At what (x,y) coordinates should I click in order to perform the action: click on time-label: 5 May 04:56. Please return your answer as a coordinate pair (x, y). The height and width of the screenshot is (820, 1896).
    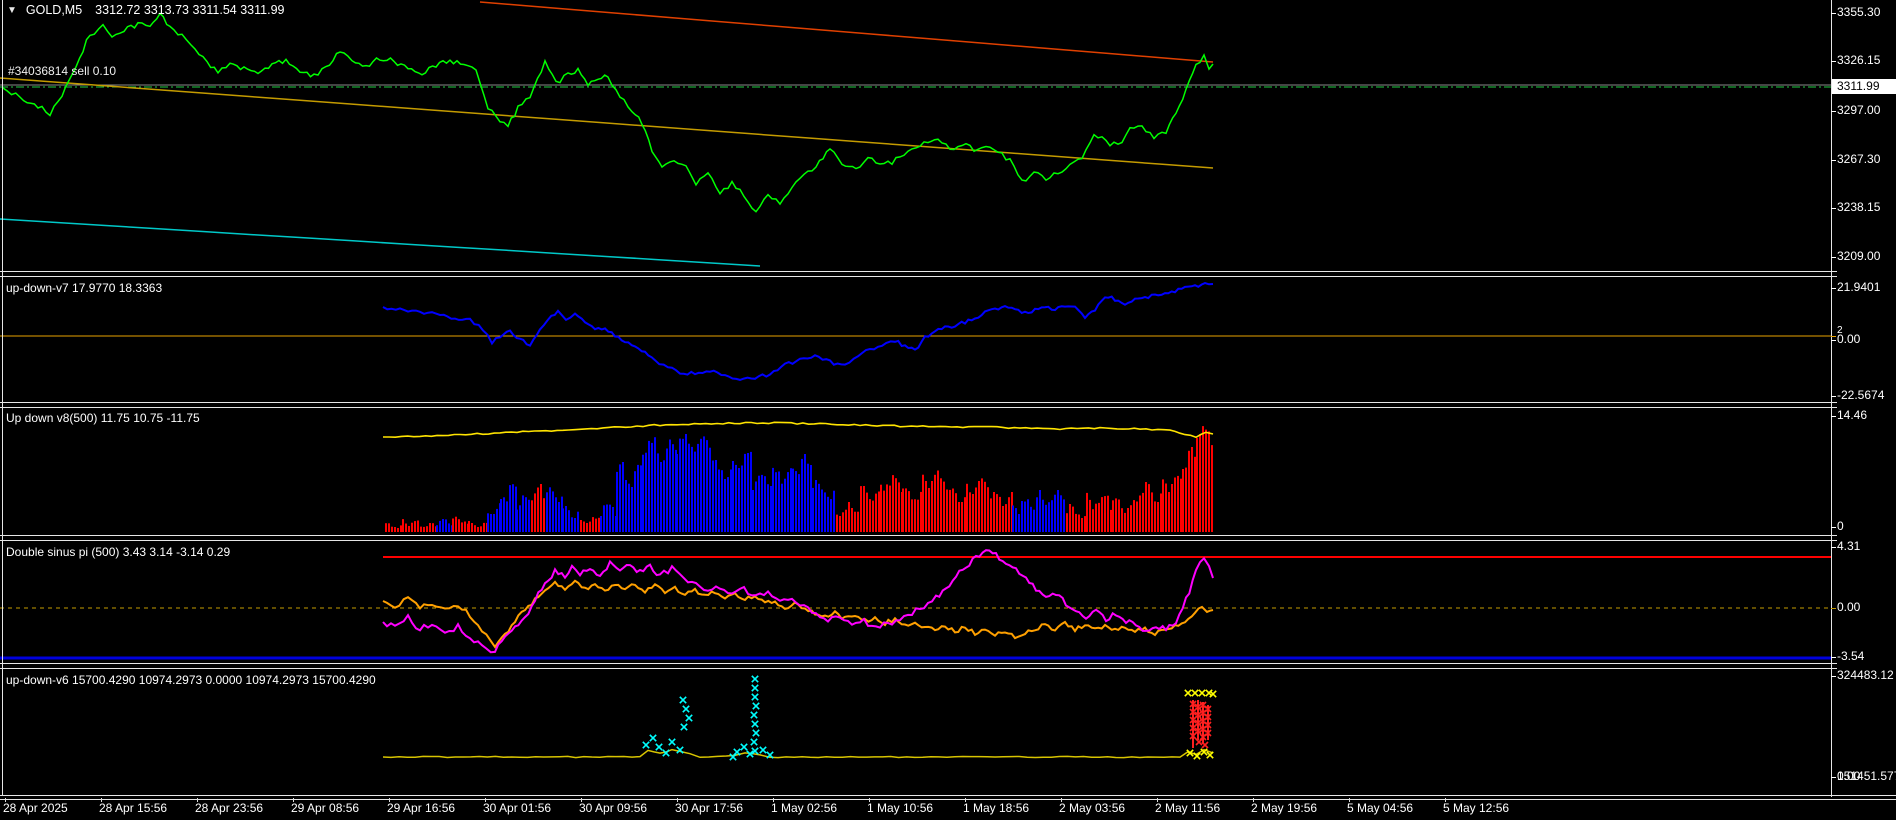
    Looking at the image, I should click on (1380, 808).